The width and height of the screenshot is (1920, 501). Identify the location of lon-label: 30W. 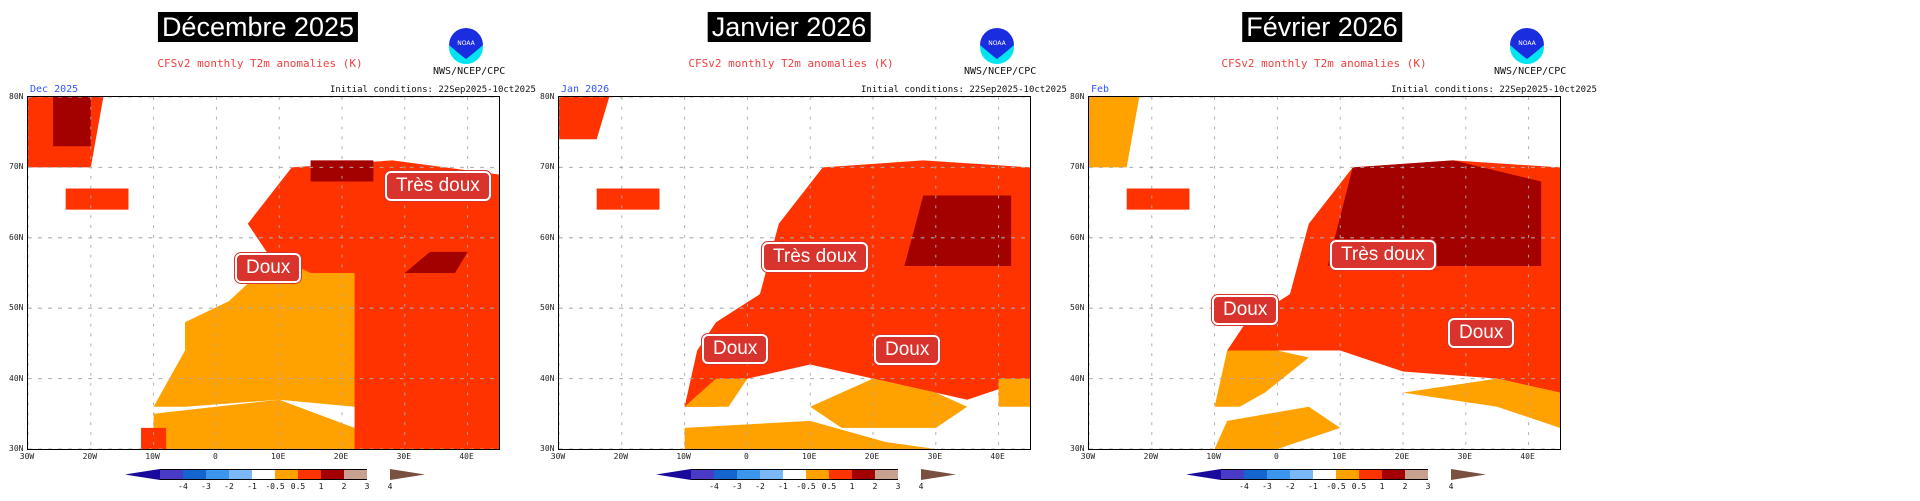
(27, 456).